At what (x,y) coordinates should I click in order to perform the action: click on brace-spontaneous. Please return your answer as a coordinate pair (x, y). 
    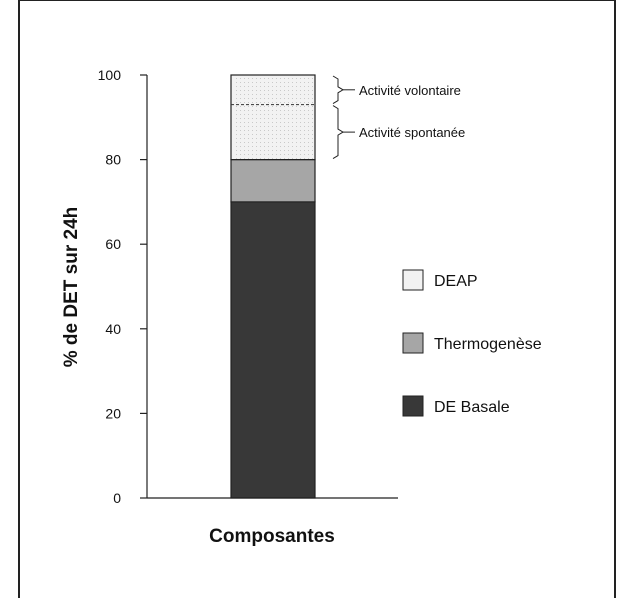
    Looking at the image, I should click on (338, 132).